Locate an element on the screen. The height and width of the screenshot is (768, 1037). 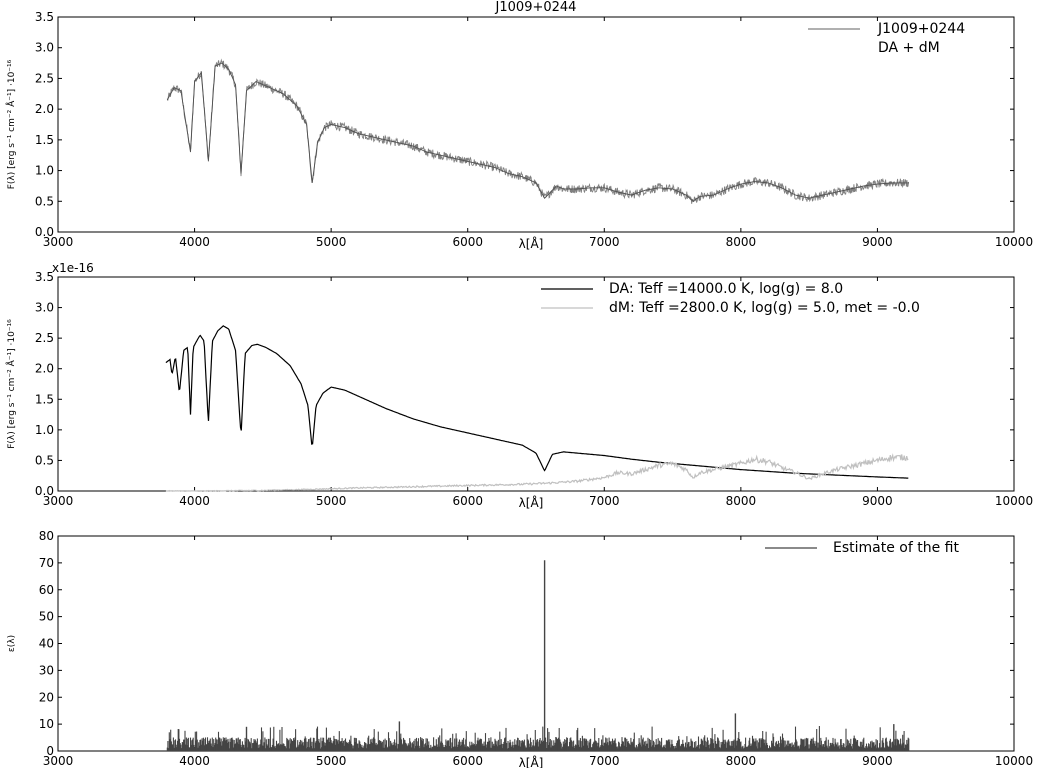
legend-label: Estimate of the fit is located at coordinates (896, 548).